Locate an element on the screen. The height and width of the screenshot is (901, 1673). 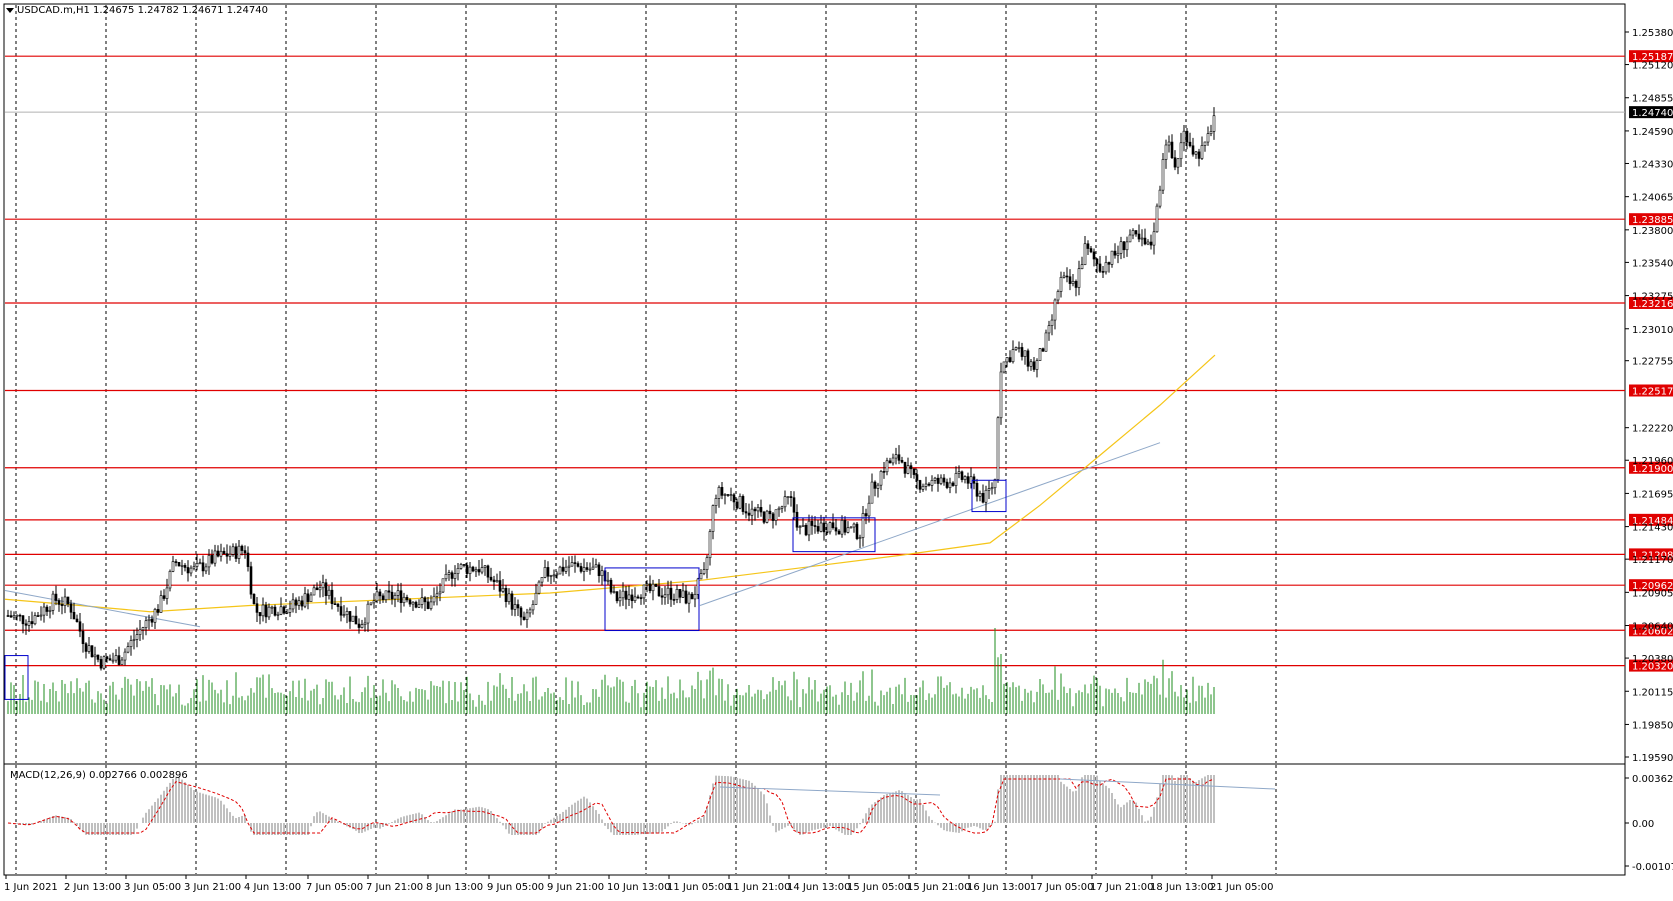
time-tick-label: 11 Jun 05:00 is located at coordinates (699, 887).